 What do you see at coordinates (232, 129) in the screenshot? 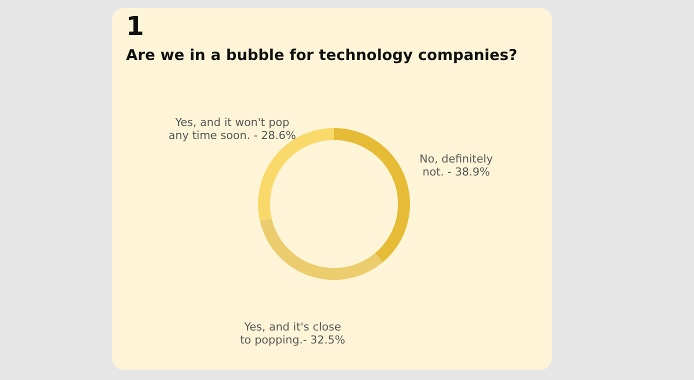
I see `slice-label: Yes, and it won't pop any time soon. - 28.6%` at bounding box center [232, 129].